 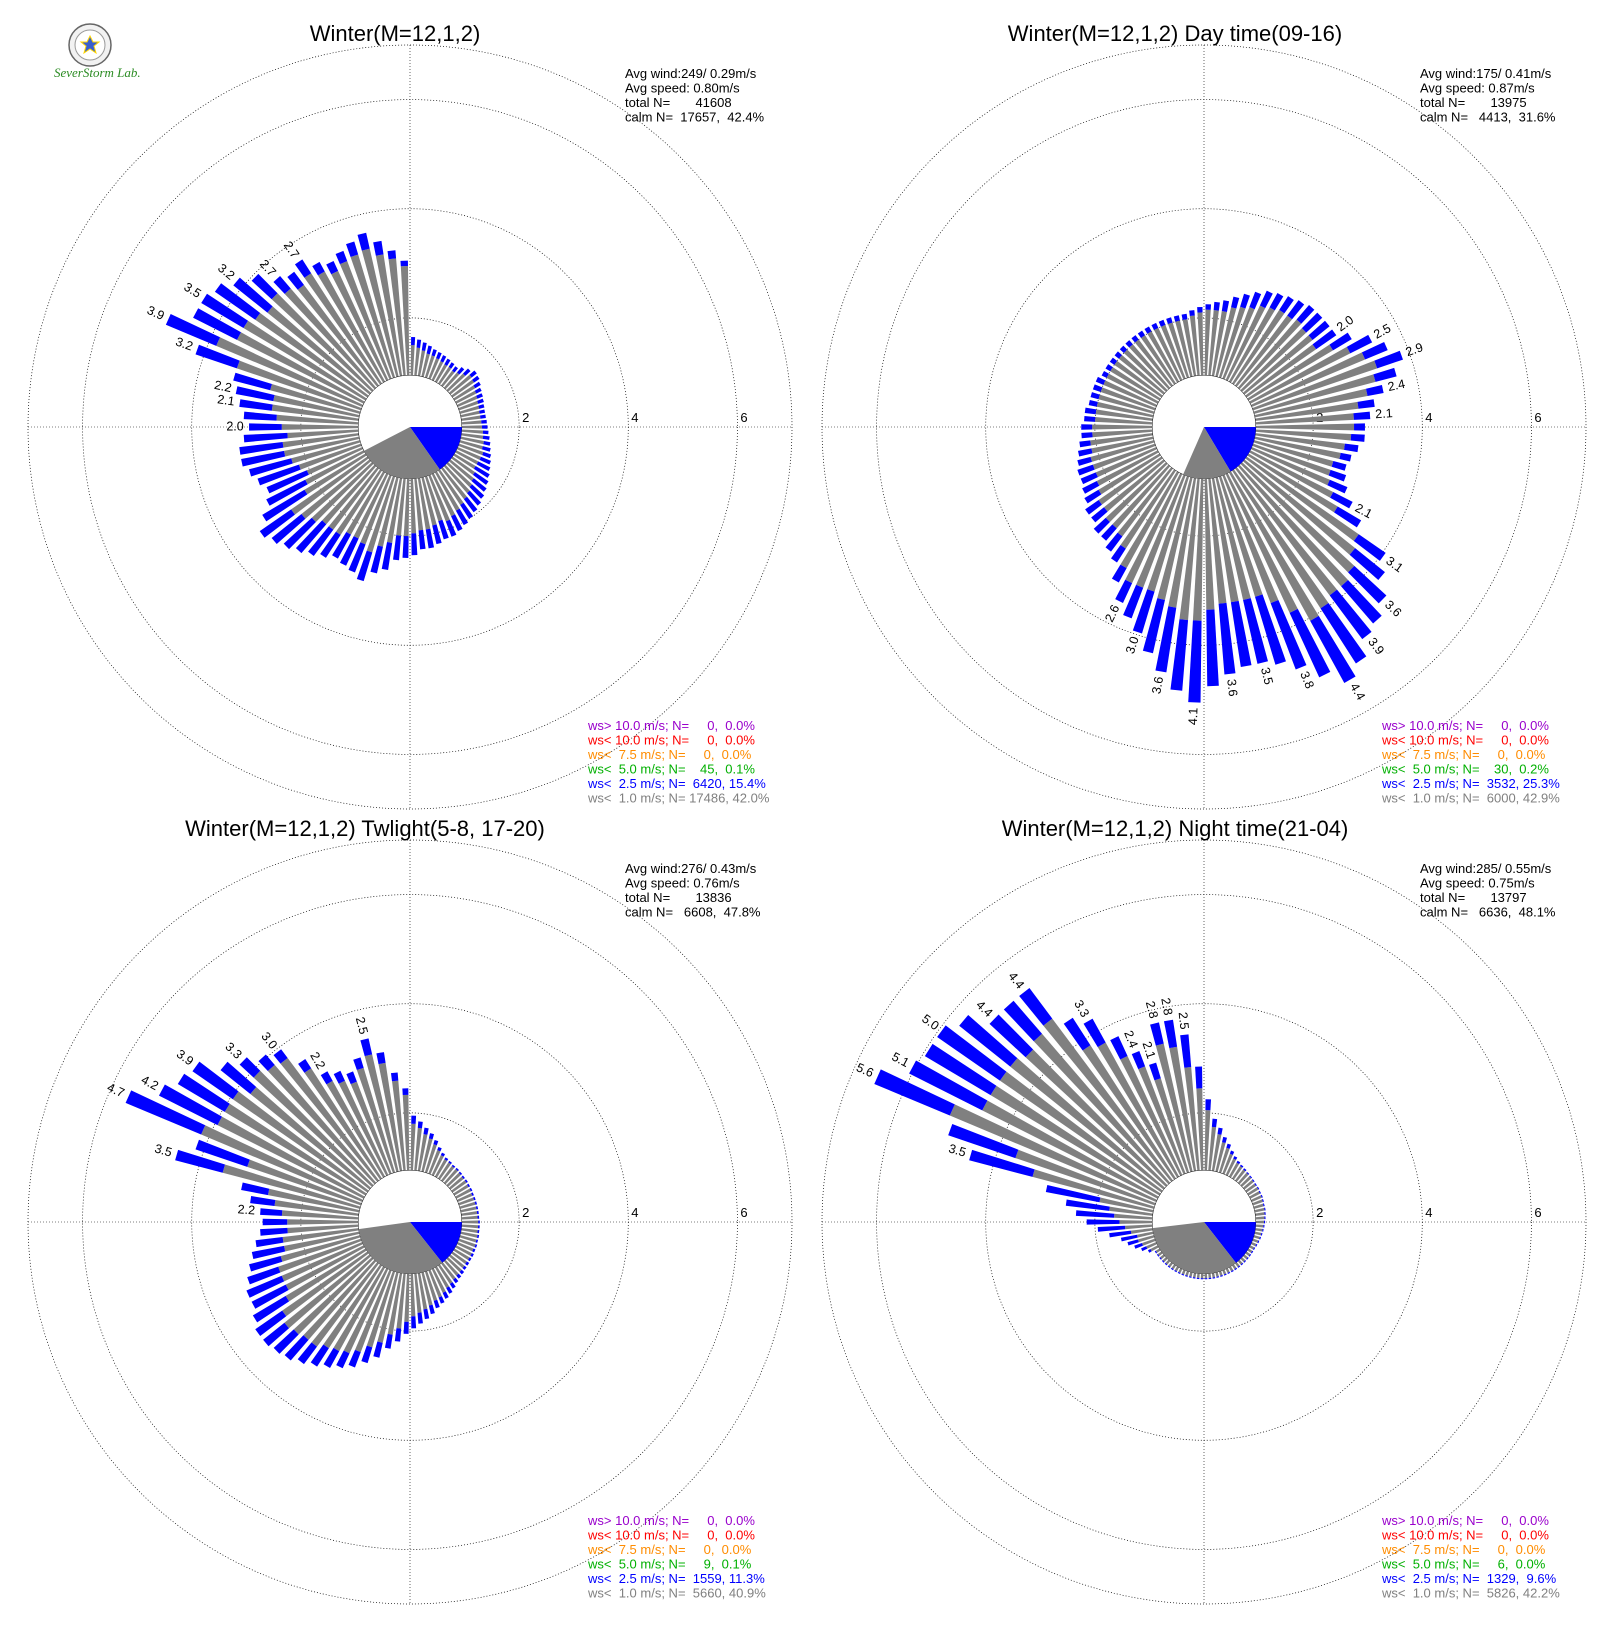 What do you see at coordinates (1157, 685) in the screenshot?
I see `bar-value-label: 3.6` at bounding box center [1157, 685].